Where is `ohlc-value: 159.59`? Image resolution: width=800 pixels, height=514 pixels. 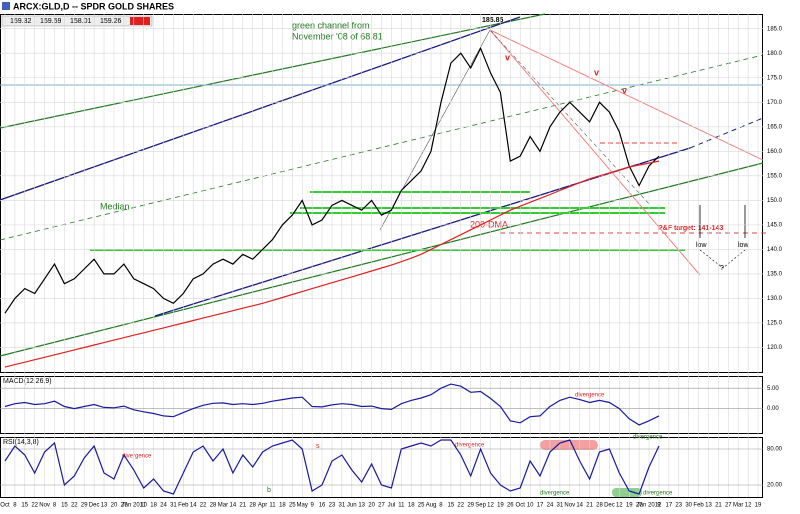 ohlc-value: 159.59 is located at coordinates (51, 21).